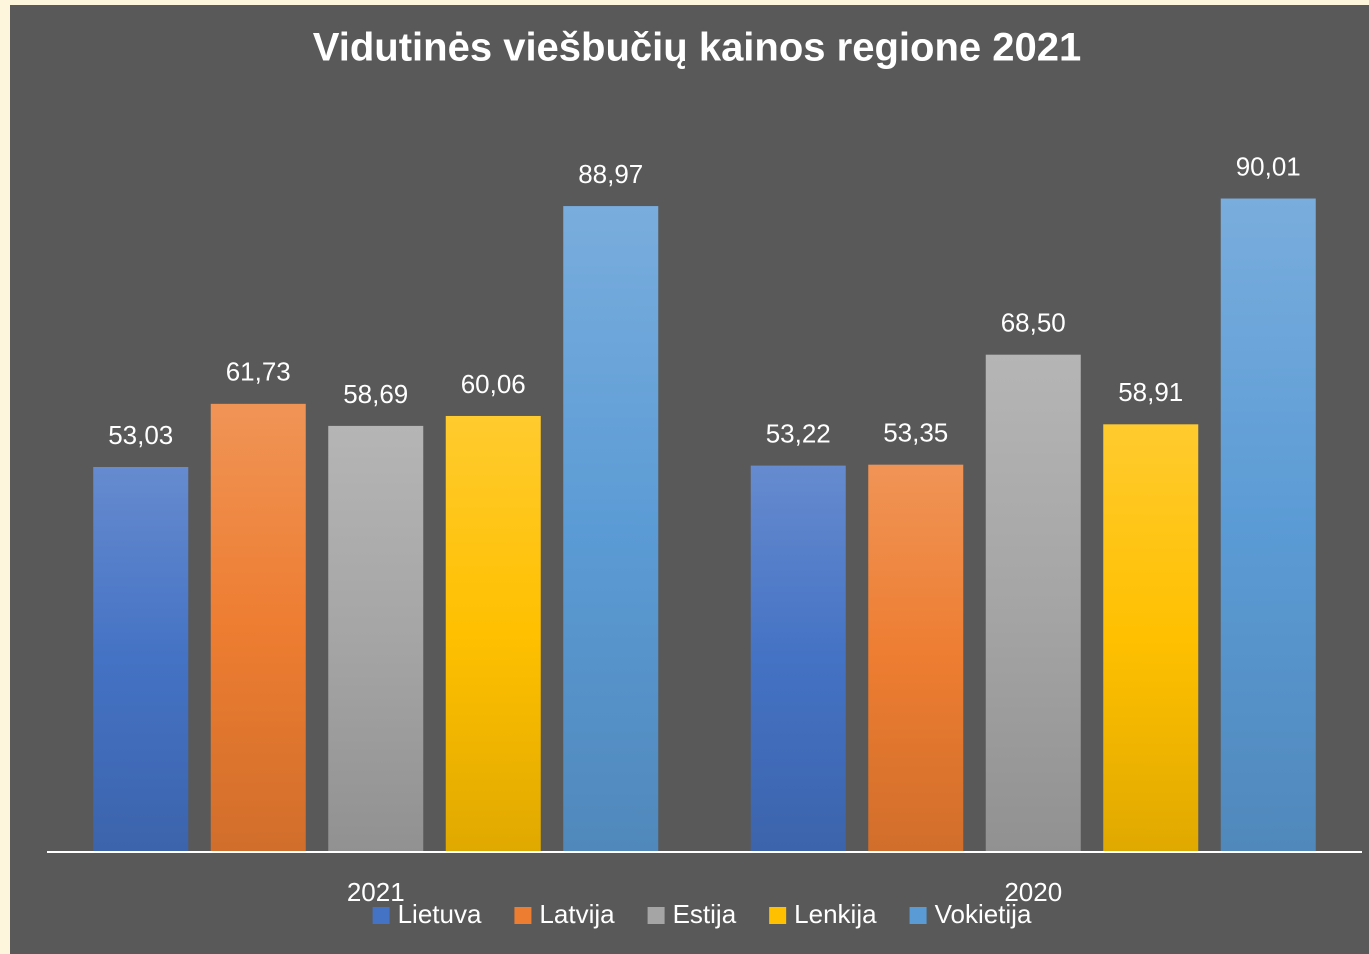 This screenshot has width=1369, height=954. What do you see at coordinates (258, 372) in the screenshot?
I see `data-label: 61,73` at bounding box center [258, 372].